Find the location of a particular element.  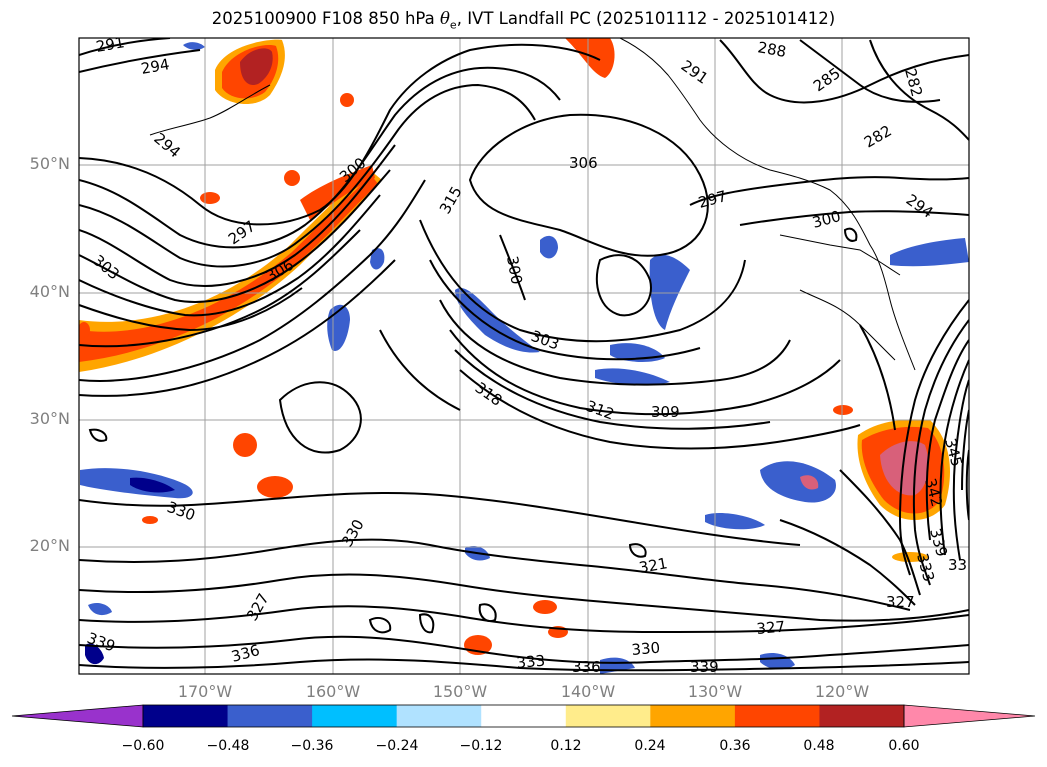

lon-label-120w: 120°W is located at coordinates (842, 691).